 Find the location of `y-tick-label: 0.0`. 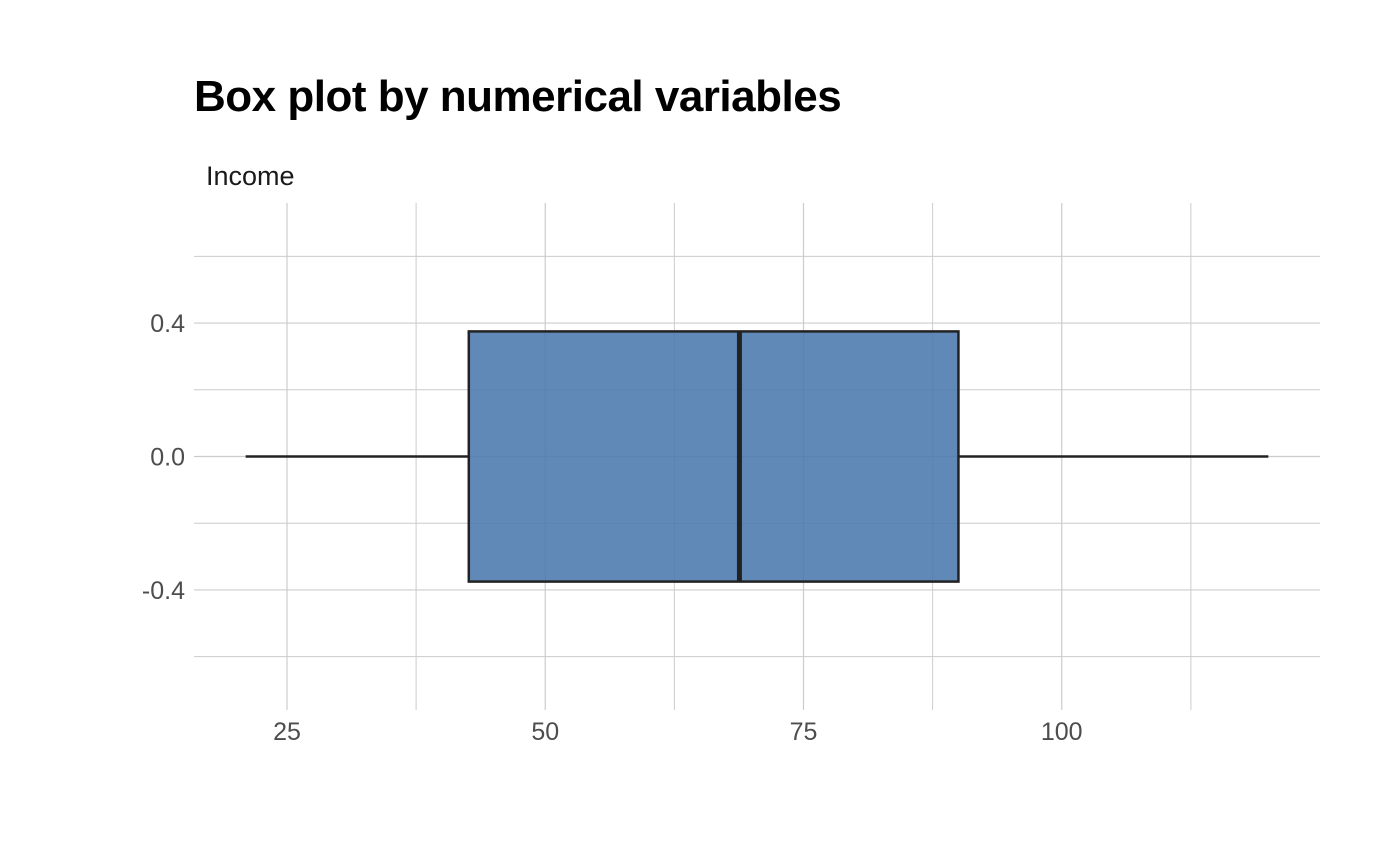

y-tick-label: 0.0 is located at coordinates (167, 458).